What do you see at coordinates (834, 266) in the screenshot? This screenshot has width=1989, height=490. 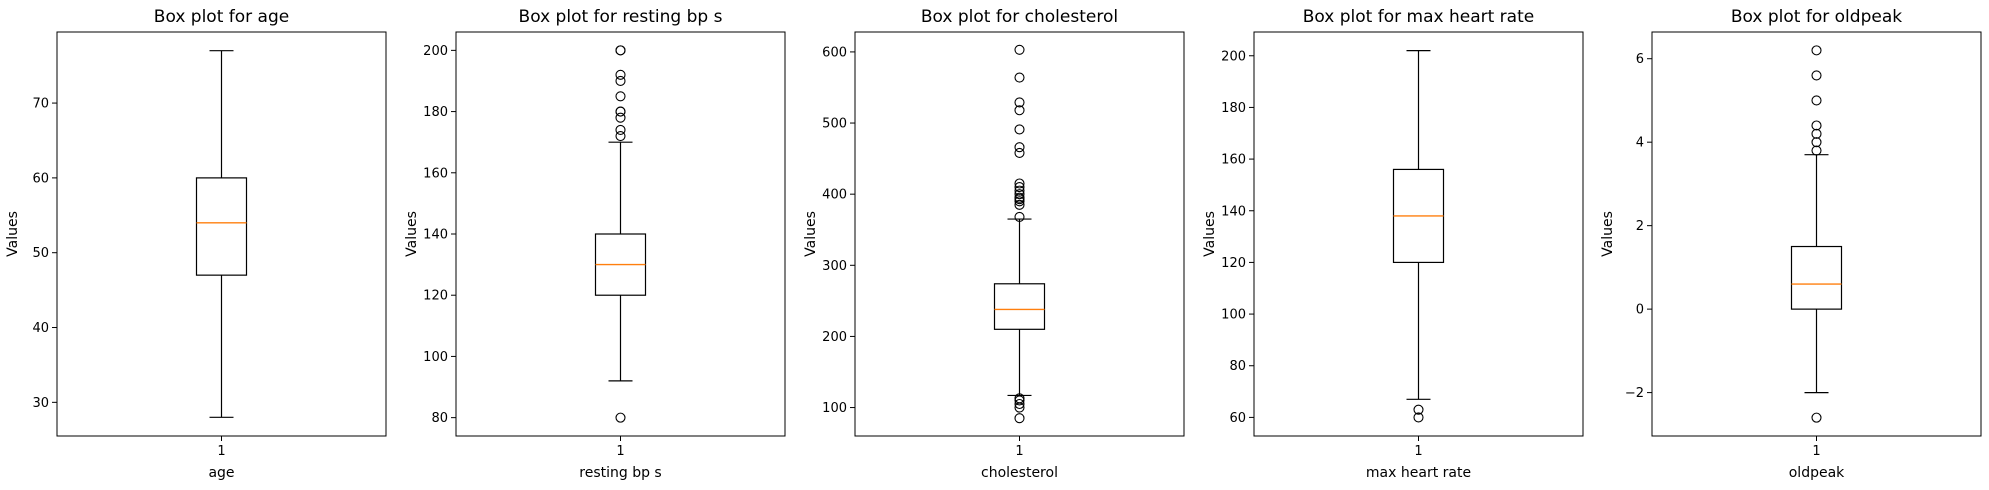 I see `y-tick-label: 300` at bounding box center [834, 266].